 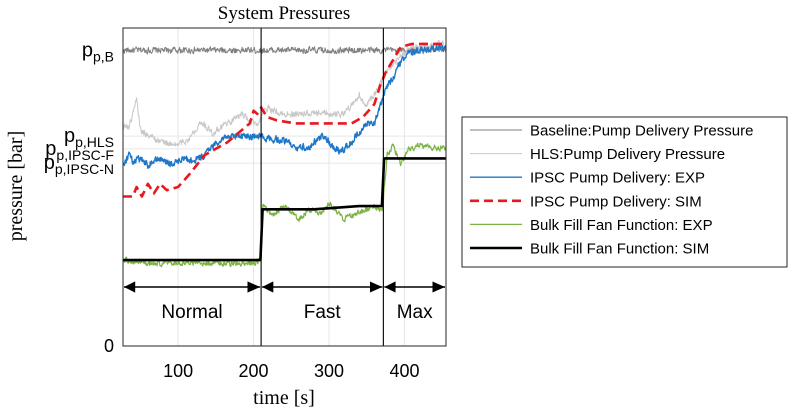 I want to click on legend-label-5: Bulk Fill Fan Function: SIM, so click(x=619, y=249).